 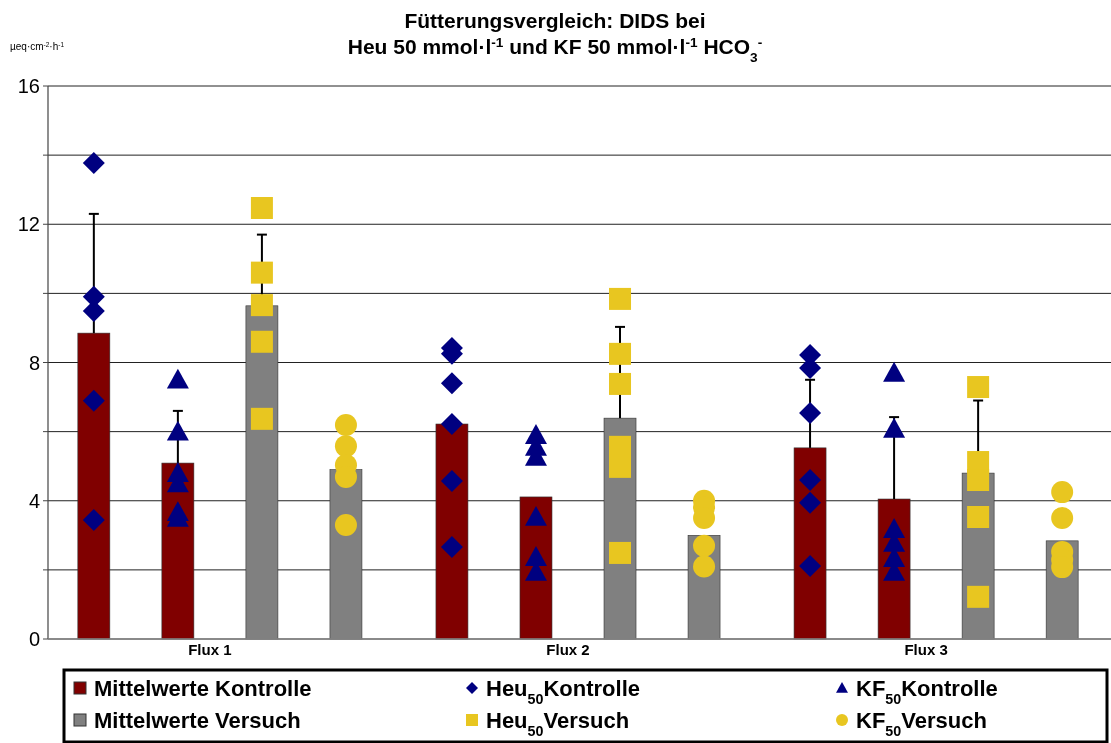 What do you see at coordinates (568, 649) in the screenshot?
I see `x-tick-label: Flux 2` at bounding box center [568, 649].